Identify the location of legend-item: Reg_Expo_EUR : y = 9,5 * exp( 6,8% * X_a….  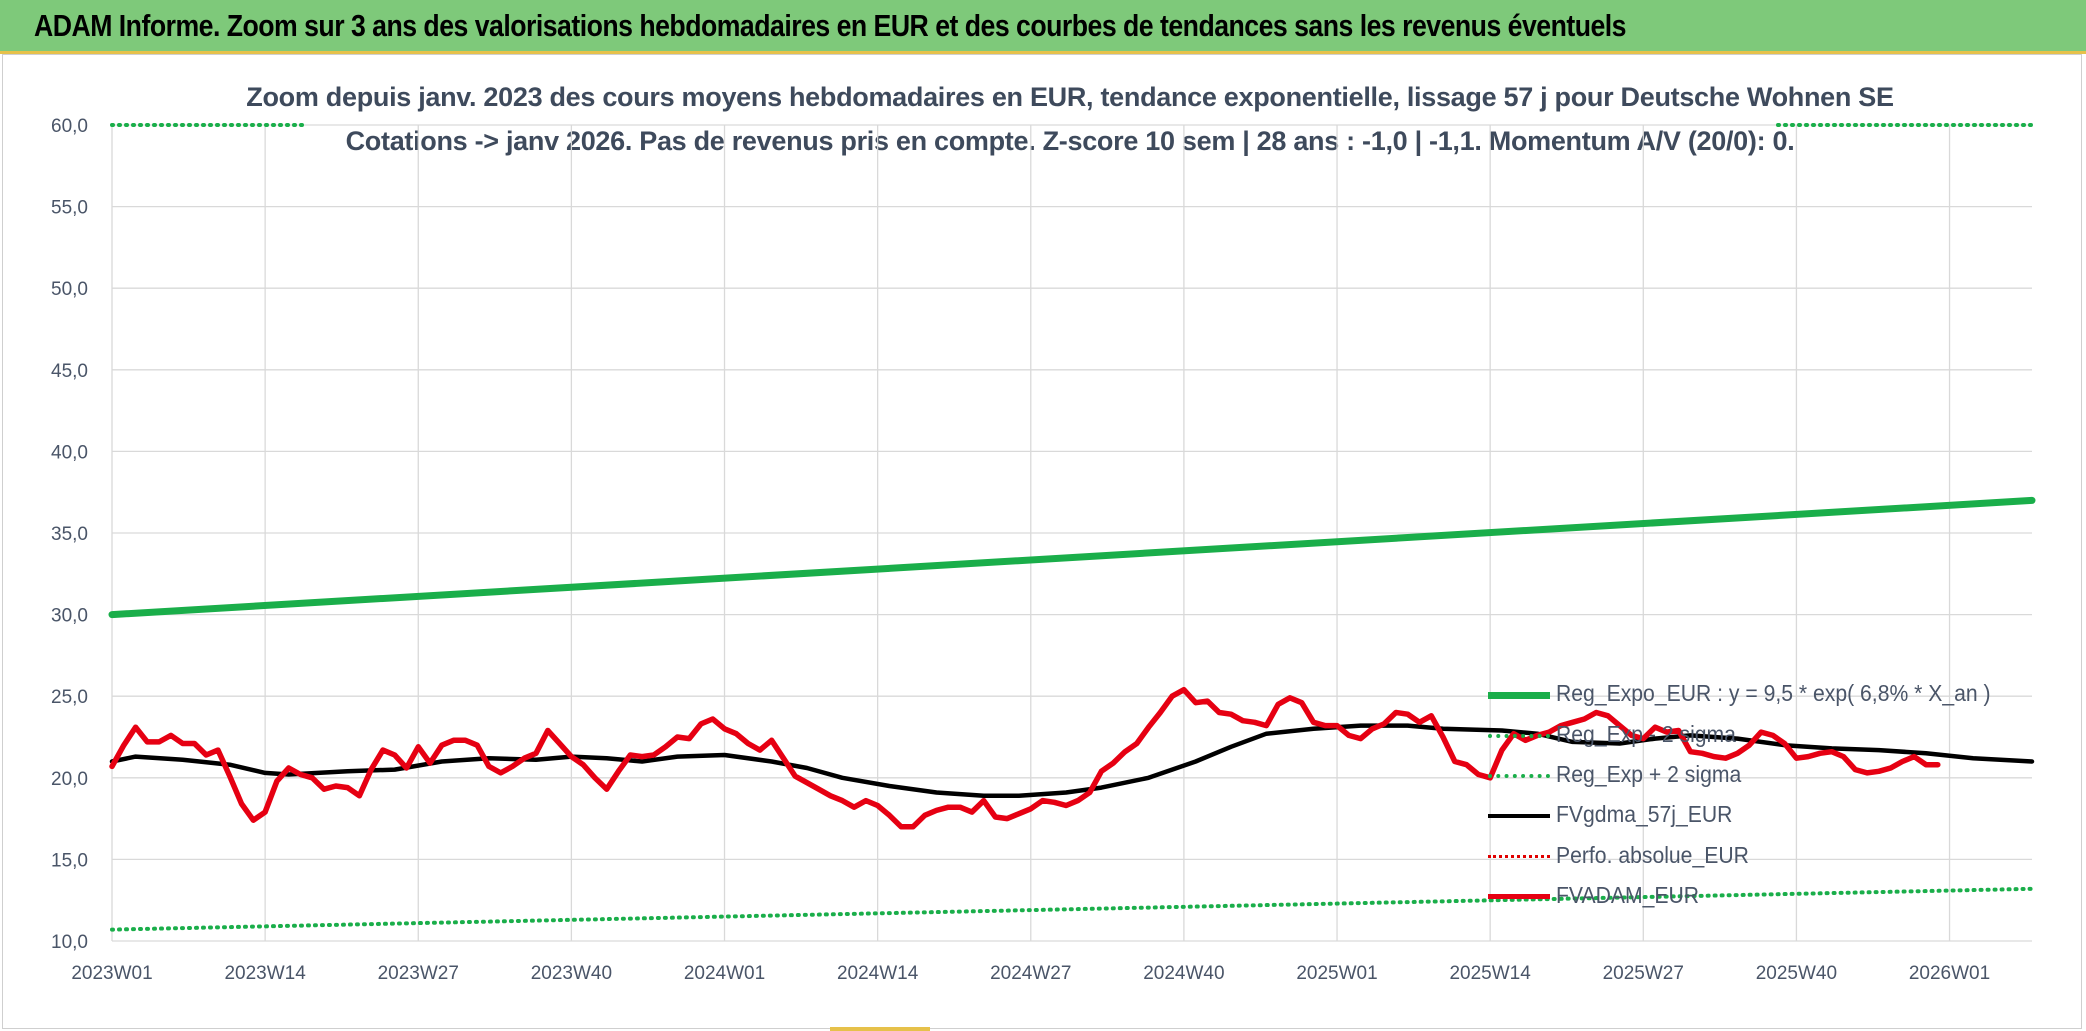
(1768, 695).